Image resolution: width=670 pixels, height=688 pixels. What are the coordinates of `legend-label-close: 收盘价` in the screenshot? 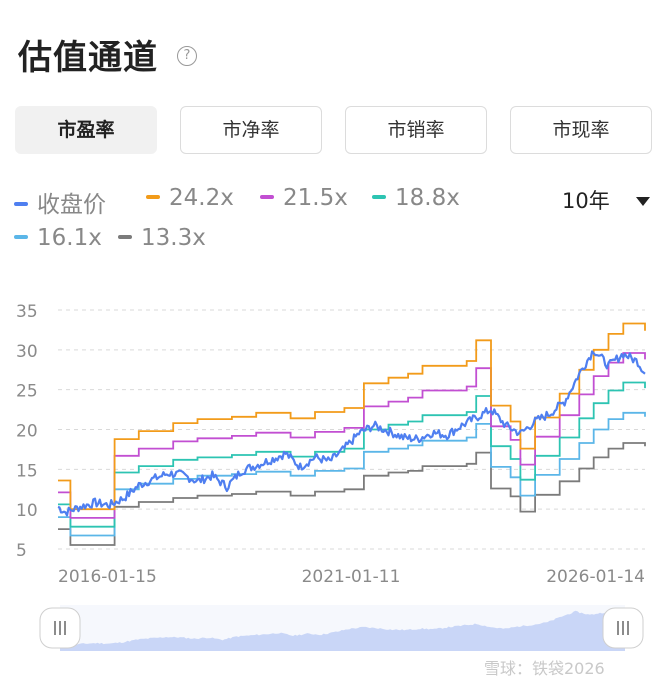 It's located at (71, 205).